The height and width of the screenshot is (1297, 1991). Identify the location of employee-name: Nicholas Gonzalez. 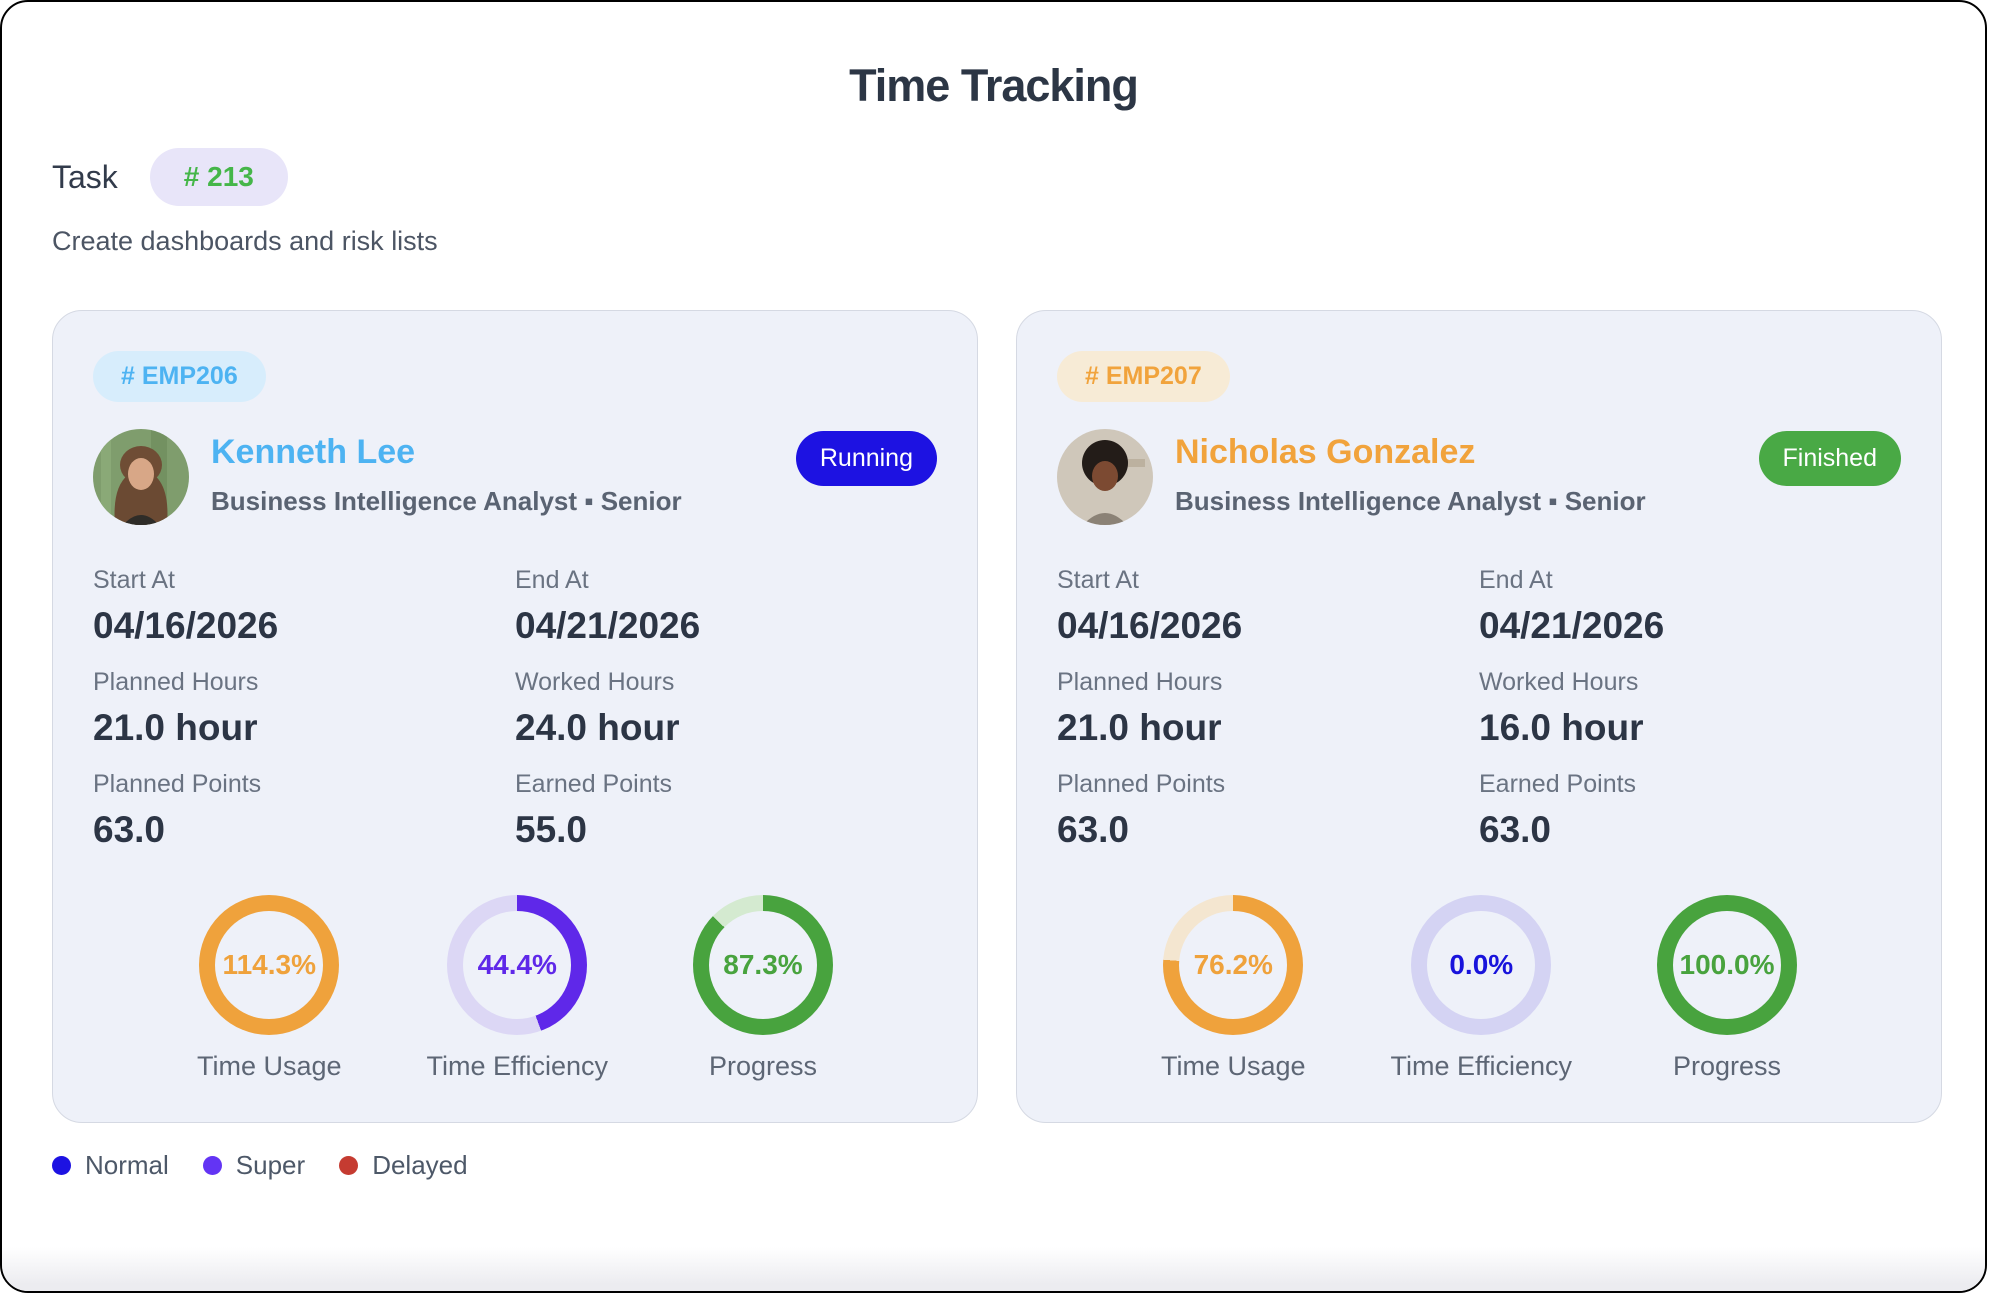
(1325, 452).